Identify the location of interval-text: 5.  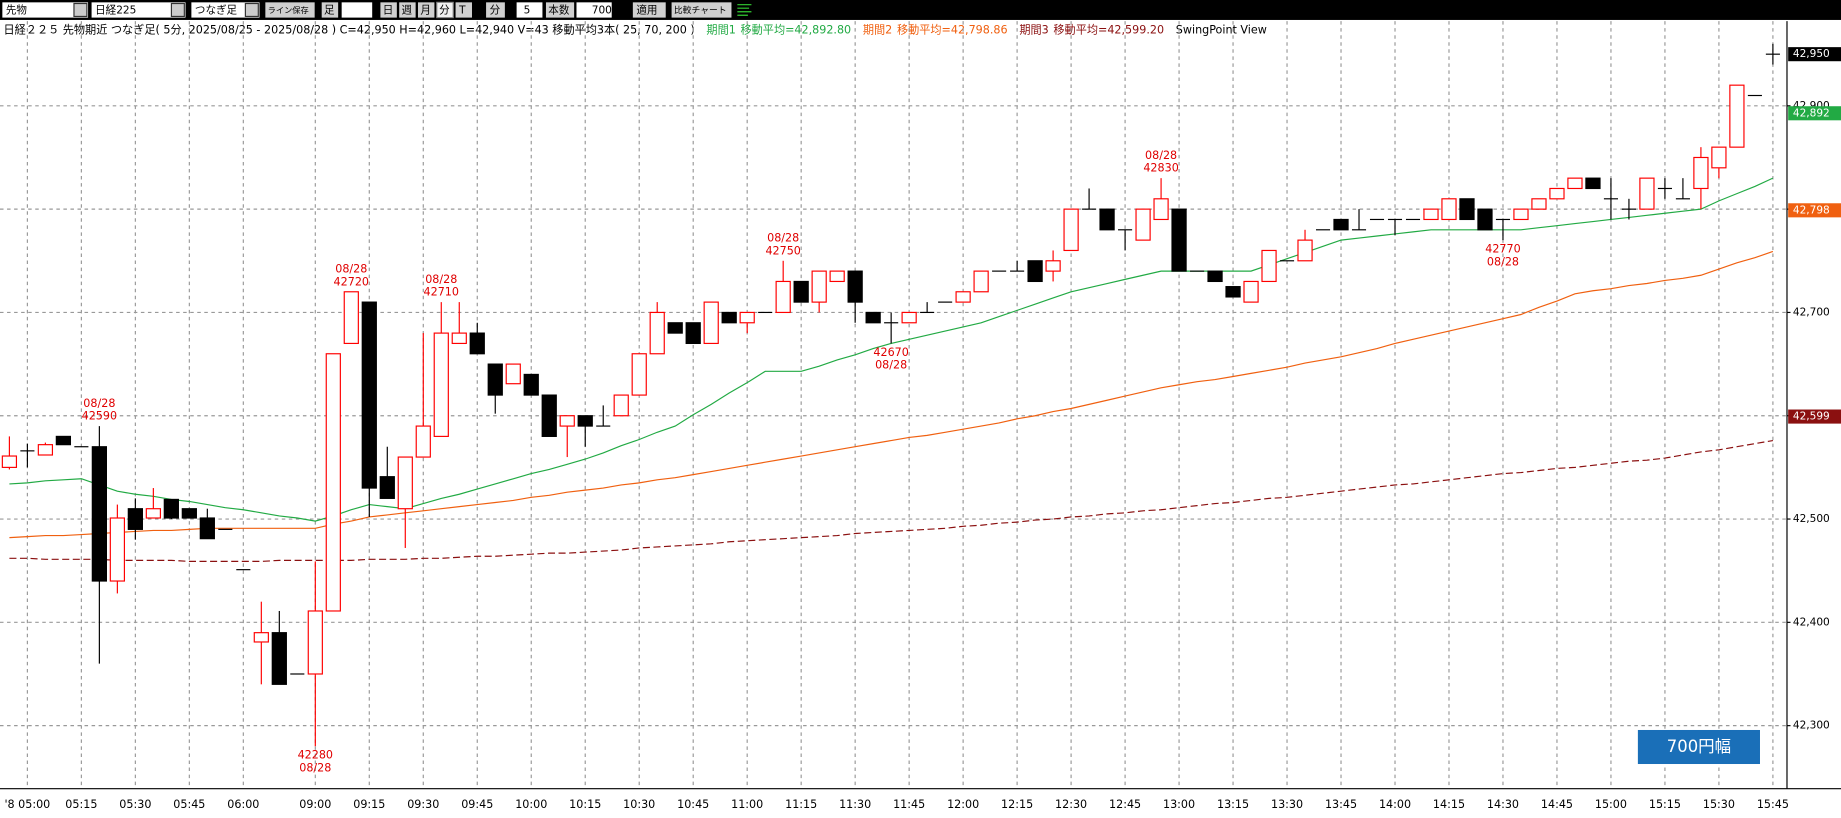
(527, 11).